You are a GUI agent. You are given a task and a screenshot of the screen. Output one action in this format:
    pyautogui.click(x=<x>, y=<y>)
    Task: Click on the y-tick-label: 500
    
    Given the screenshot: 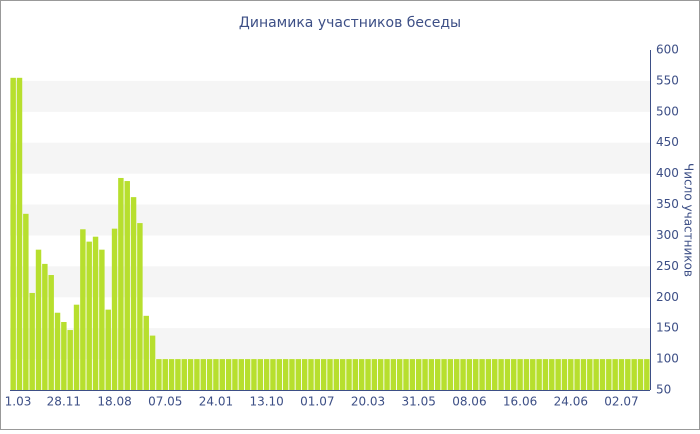 What is the action you would take?
    pyautogui.click(x=667, y=111)
    